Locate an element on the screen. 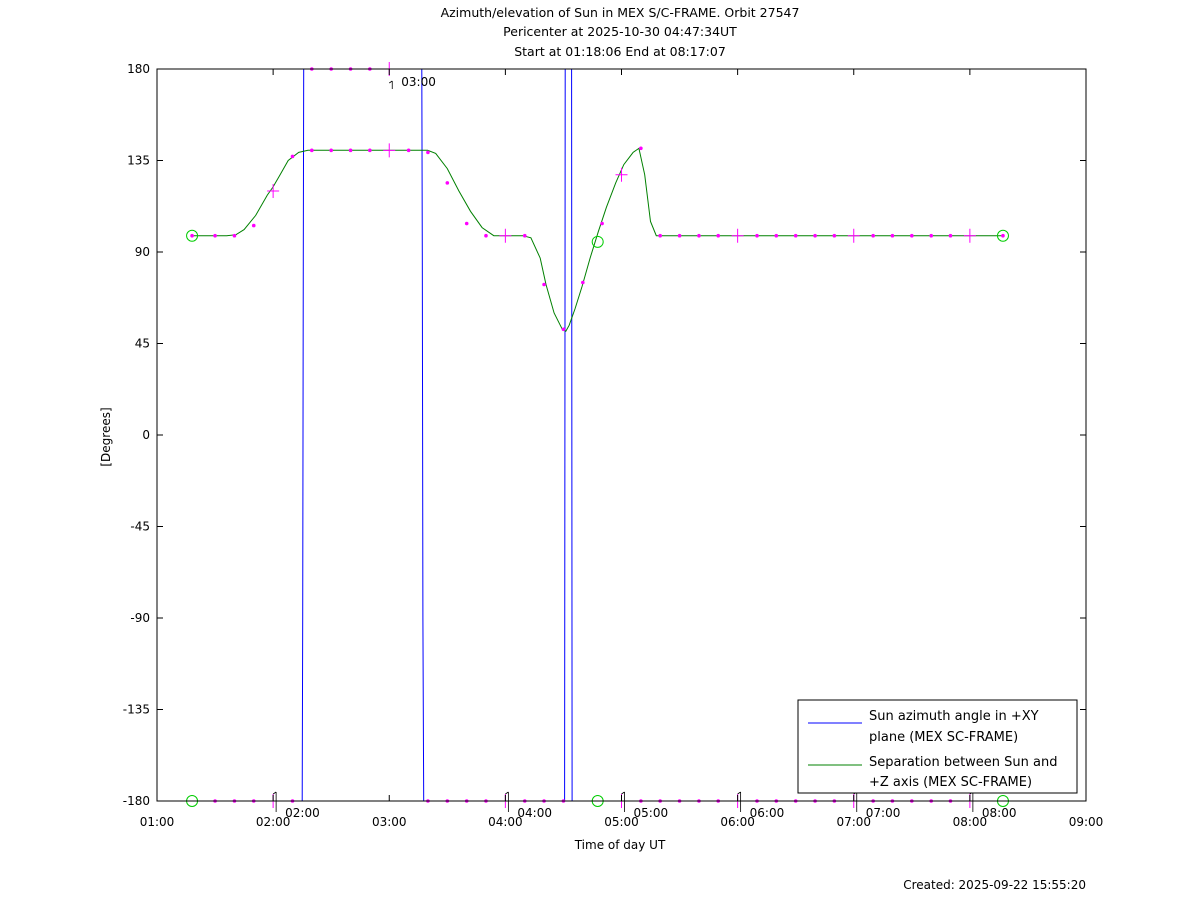 The image size is (1200, 901). x-tick-label: 09:00 is located at coordinates (1086, 822).